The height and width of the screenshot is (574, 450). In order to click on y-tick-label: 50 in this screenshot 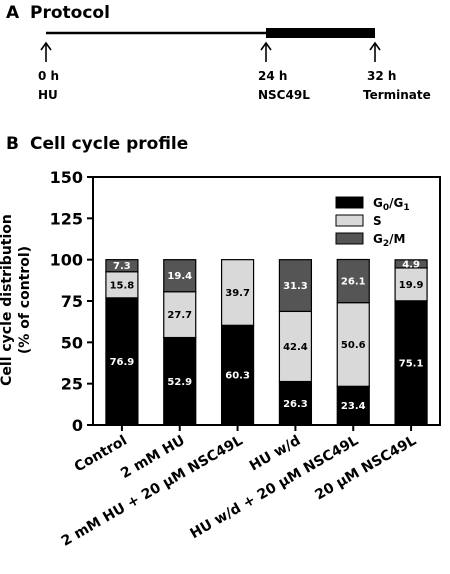, I will do `click(72, 342)`.